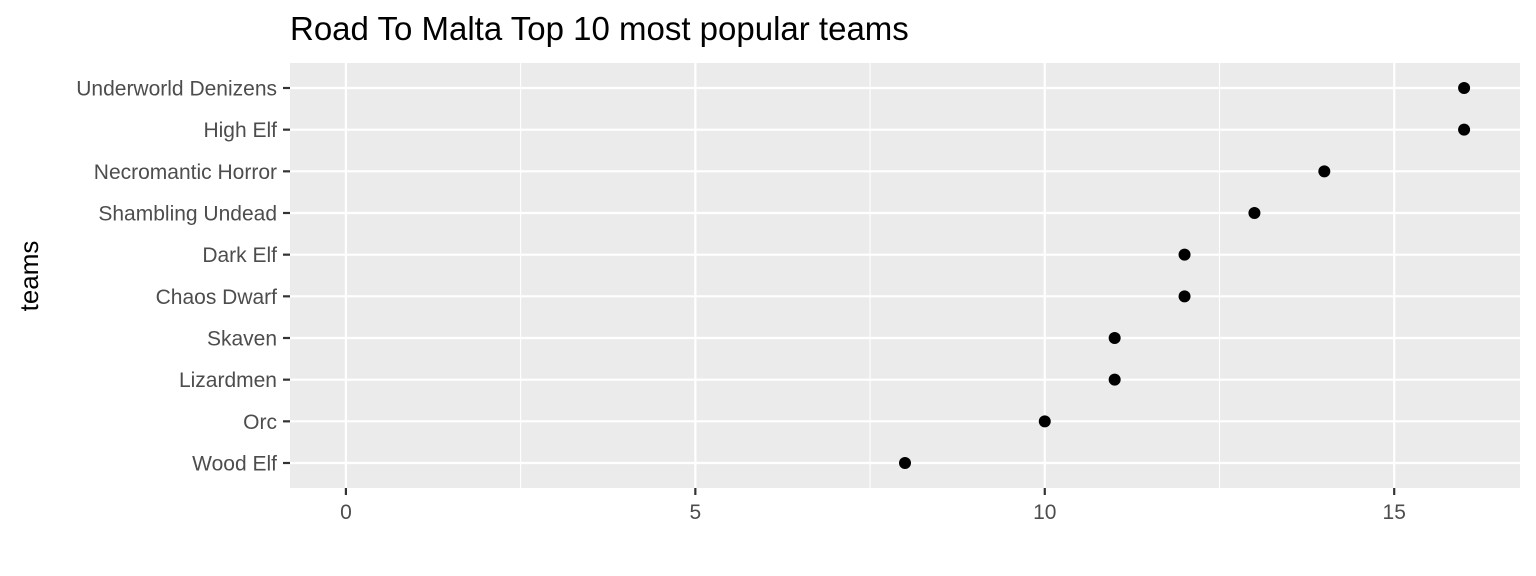  I want to click on y-axis-title: teams, so click(29, 276).